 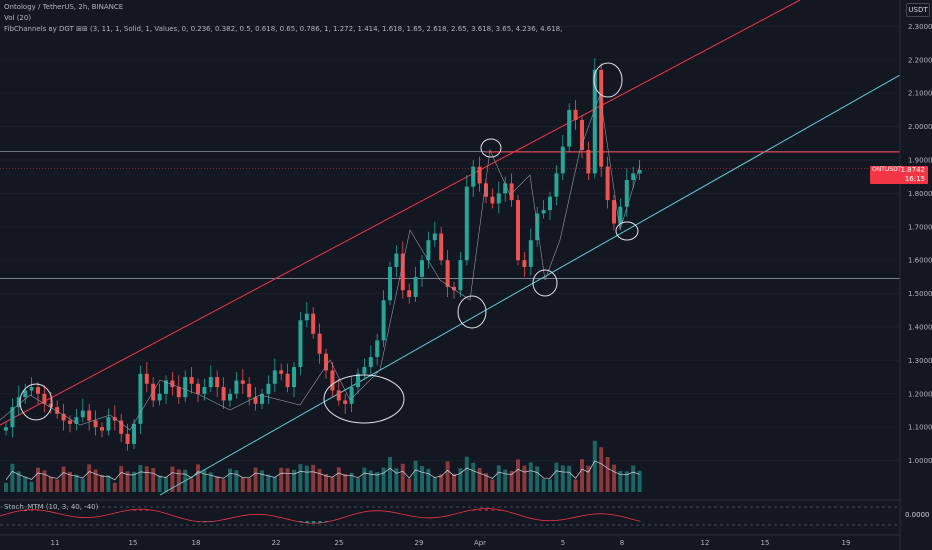 I want to click on symbol-title: Ontology / TetherUS, 2h, BINANCE, so click(x=64, y=7).